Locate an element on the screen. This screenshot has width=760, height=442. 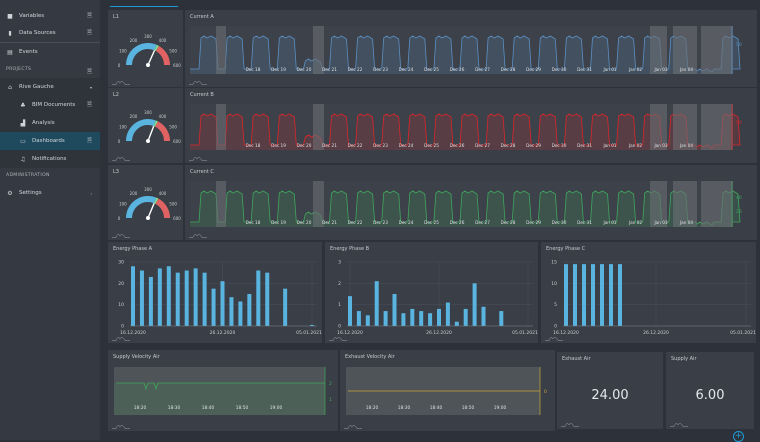
stat-value: 24.00 is located at coordinates (610, 395).